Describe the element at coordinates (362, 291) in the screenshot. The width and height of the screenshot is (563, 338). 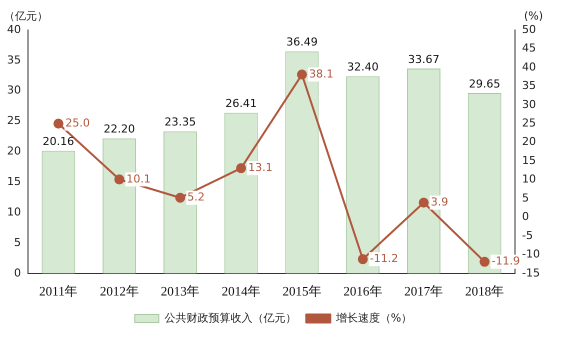
I see `x-tick-label: 2016年` at that location.